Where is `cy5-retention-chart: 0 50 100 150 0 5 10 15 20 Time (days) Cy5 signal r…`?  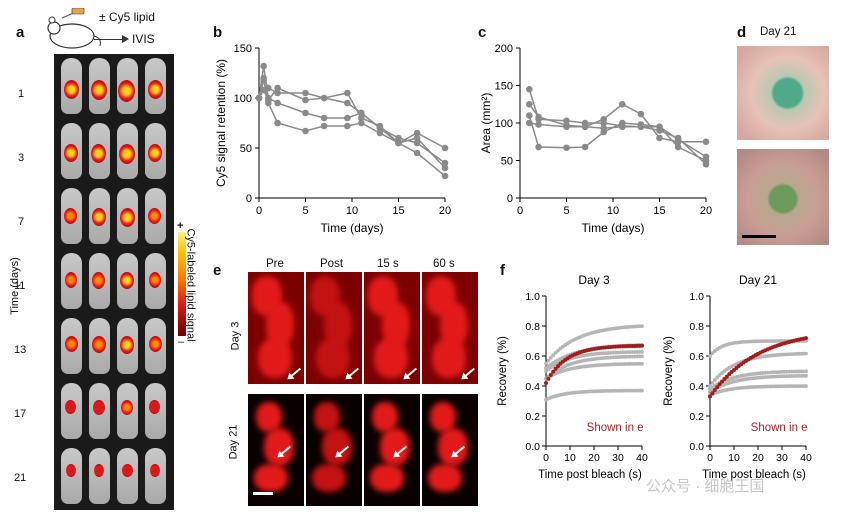 cy5-retention-chart: 0 50 100 150 0 5 10 15 20 Time (days) Cy5 signal r… is located at coordinates (332, 139).